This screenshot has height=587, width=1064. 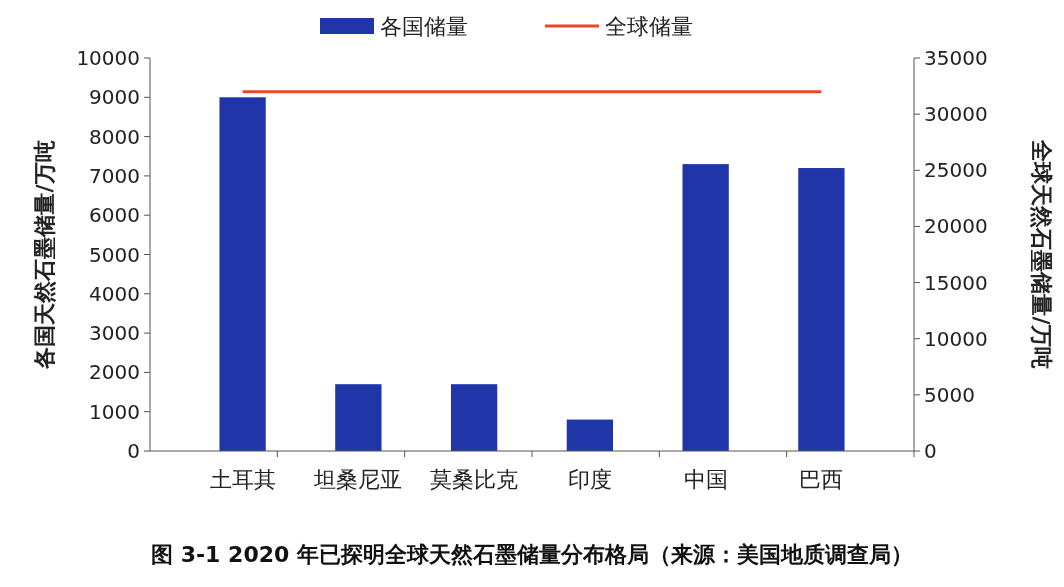 I want to click on y-tick-label: 2000, so click(x=114, y=372).